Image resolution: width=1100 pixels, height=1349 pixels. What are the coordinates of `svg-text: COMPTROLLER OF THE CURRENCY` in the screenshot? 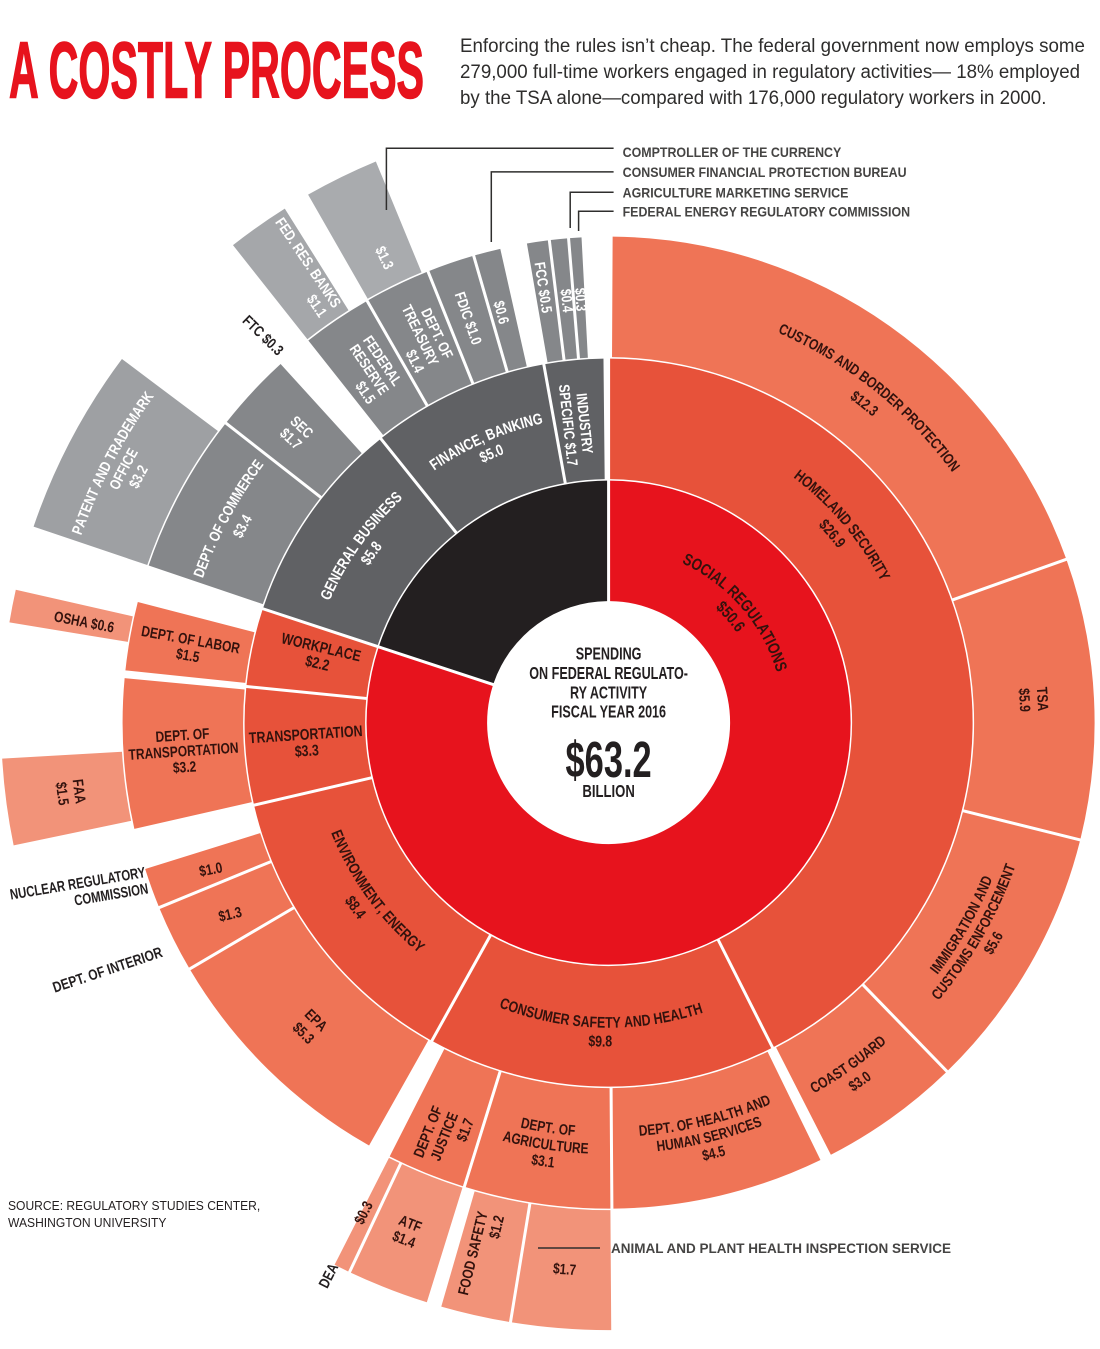 It's located at (732, 152).